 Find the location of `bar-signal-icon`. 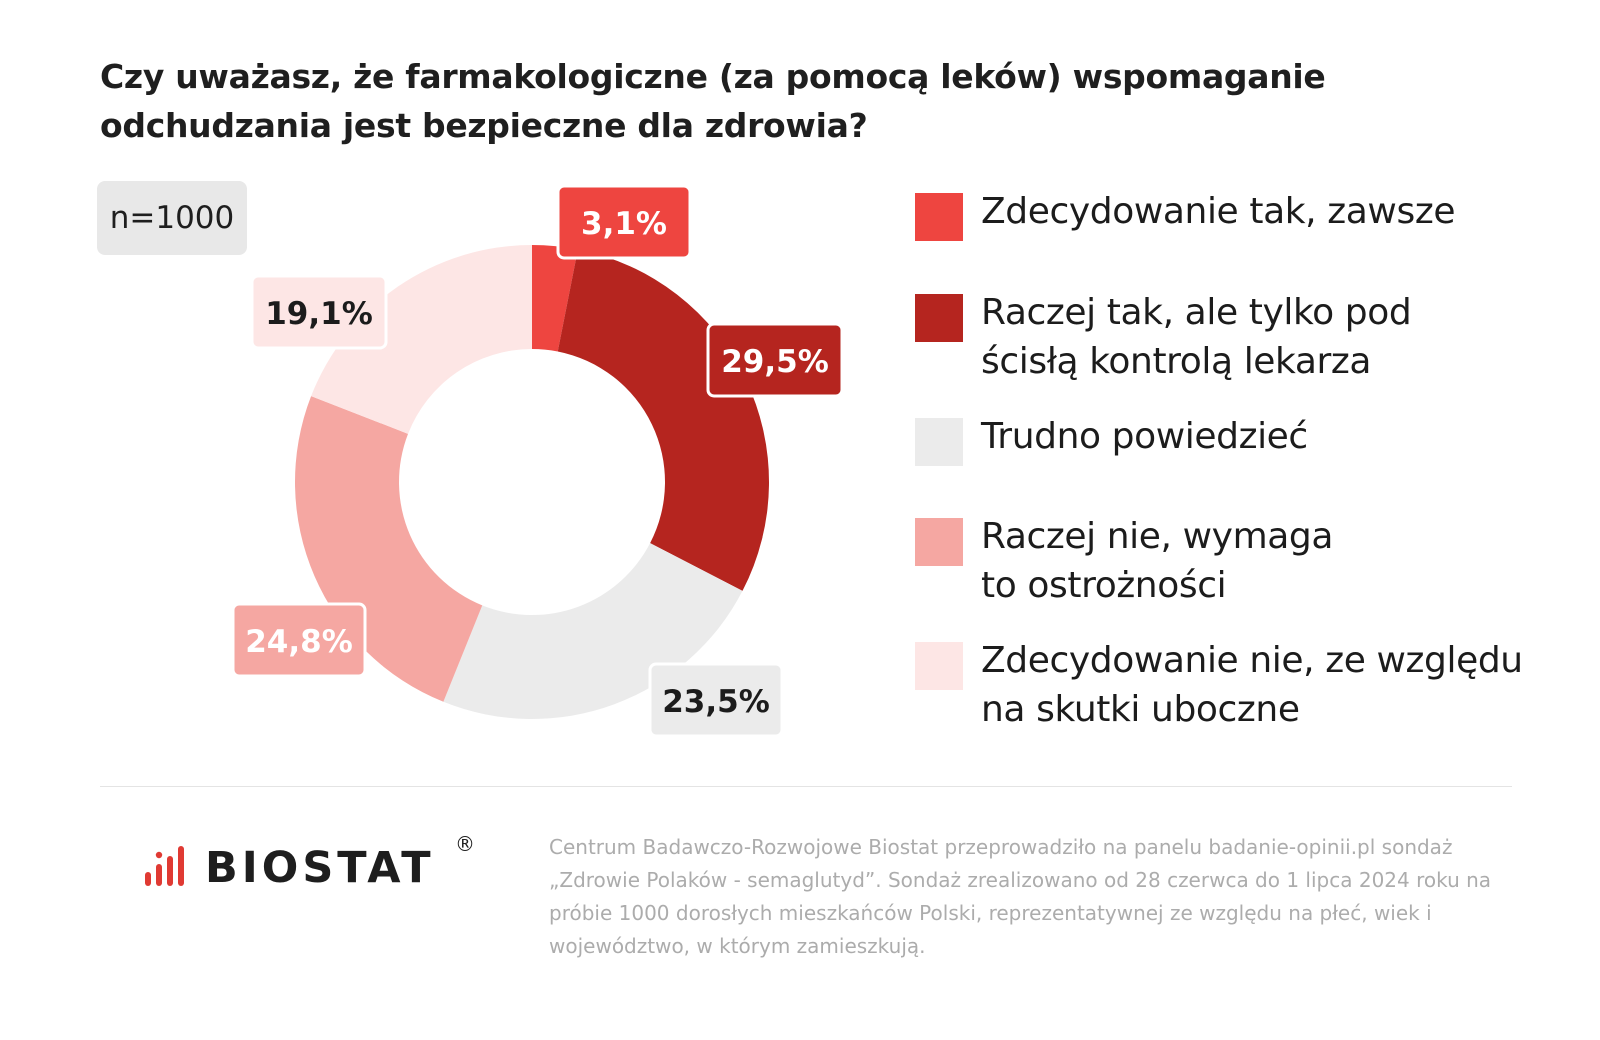

bar-signal-icon is located at coordinates (164, 866).